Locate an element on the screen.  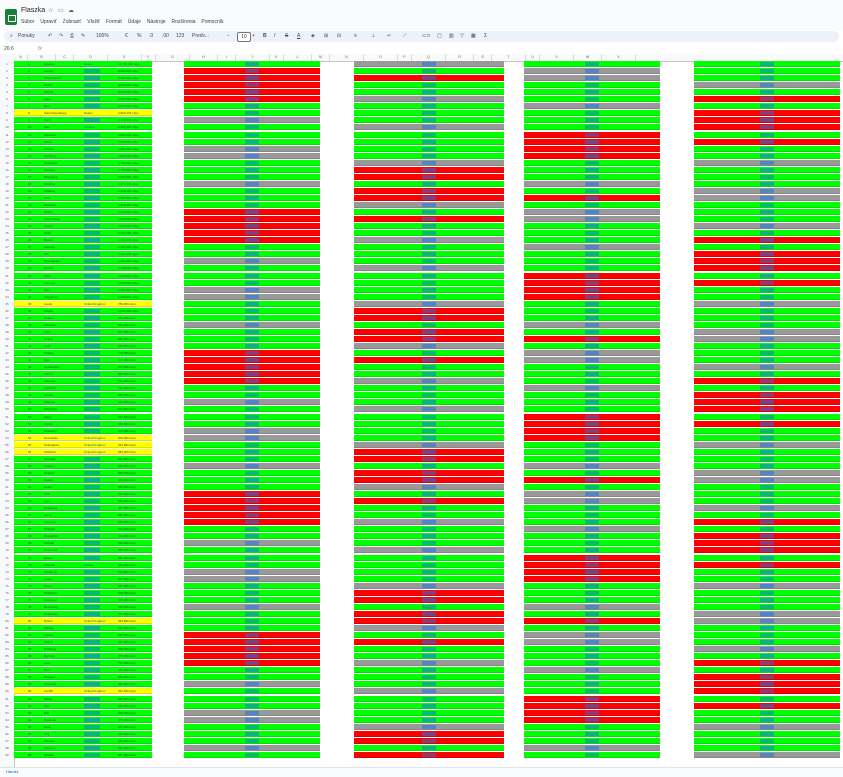
table-row: 46 Valencia 791,000 obyv. is located at coordinates (83, 381).